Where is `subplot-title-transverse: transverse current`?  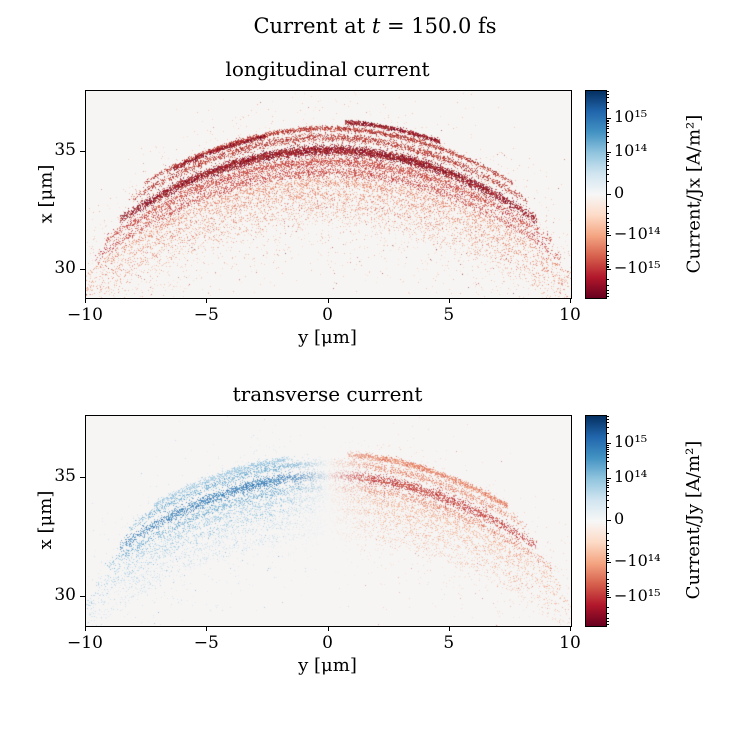
subplot-title-transverse: transverse current is located at coordinates (327, 394).